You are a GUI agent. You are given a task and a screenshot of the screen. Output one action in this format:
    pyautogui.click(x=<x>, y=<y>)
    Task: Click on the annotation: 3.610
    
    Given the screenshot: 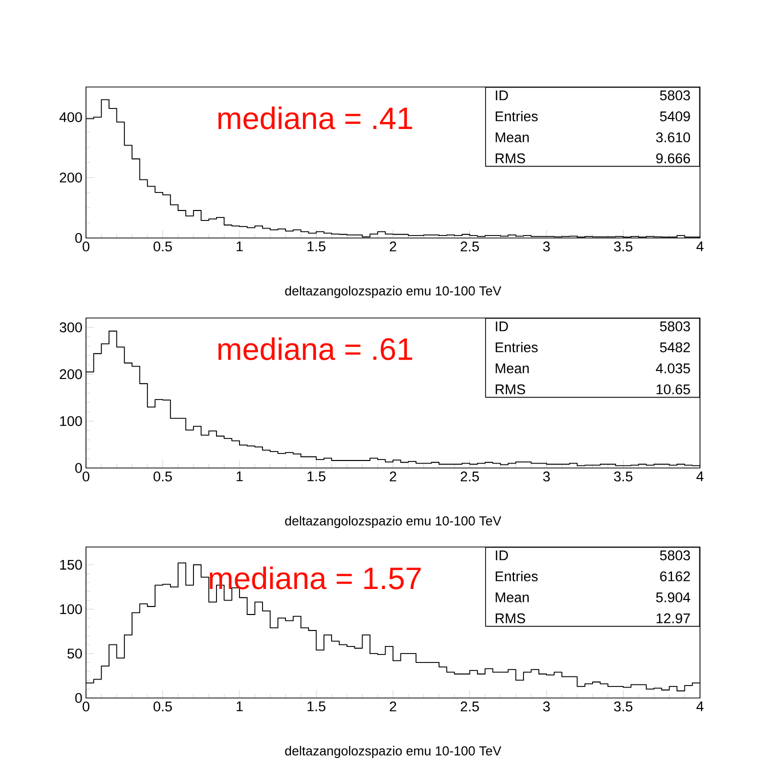 What is the action you would take?
    pyautogui.click(x=673, y=137)
    